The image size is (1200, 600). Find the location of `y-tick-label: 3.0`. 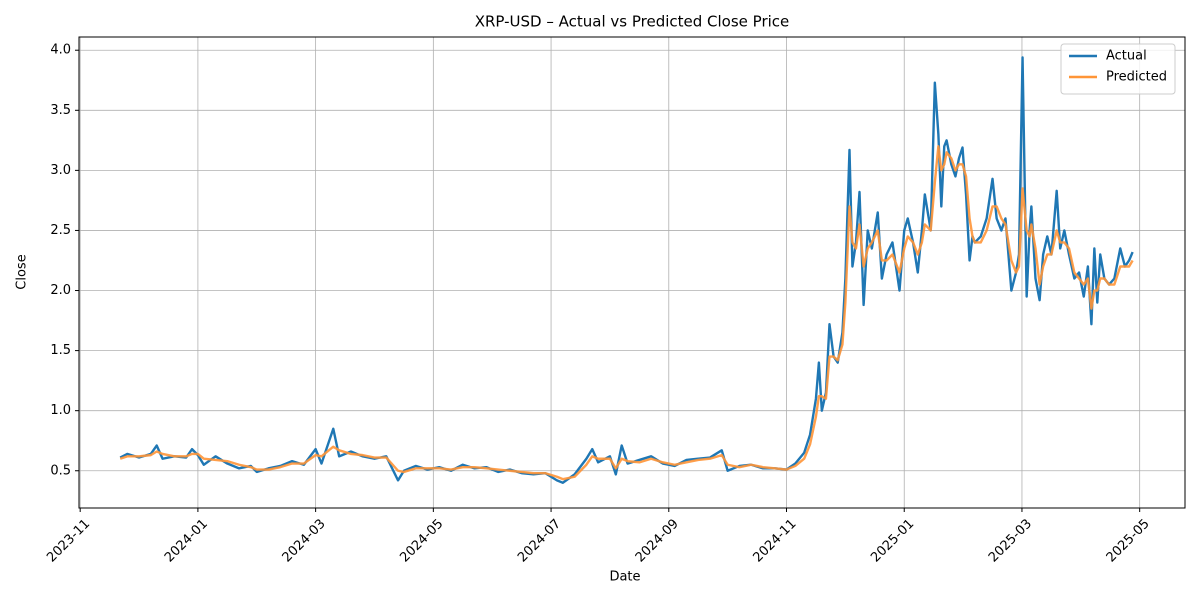

y-tick-label: 3.0 is located at coordinates (60, 170).